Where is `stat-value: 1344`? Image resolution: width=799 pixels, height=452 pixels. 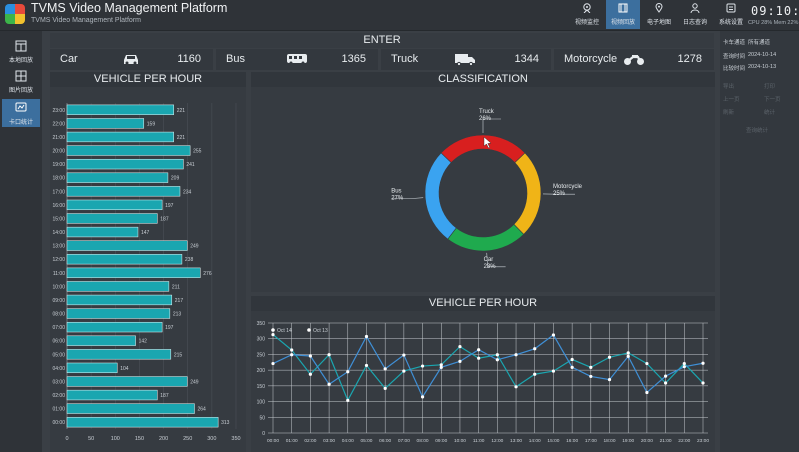
stat-value: 1344 is located at coordinates (526, 59).